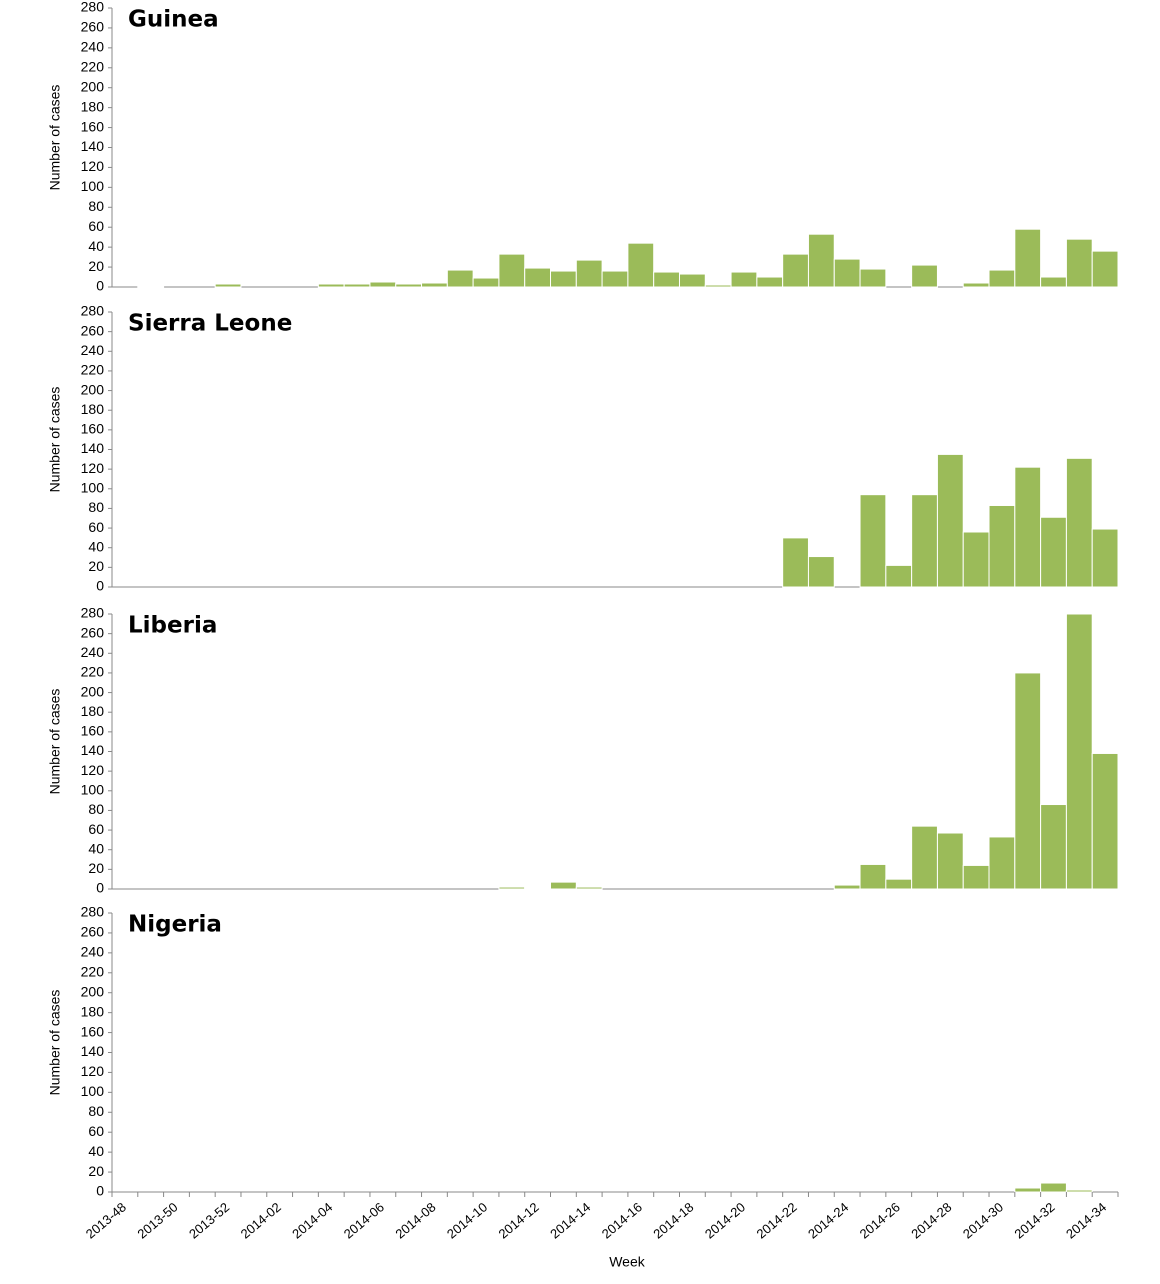 The image size is (1160, 1284). What do you see at coordinates (175, 925) in the screenshot?
I see `panel-title: Nigeria` at bounding box center [175, 925].